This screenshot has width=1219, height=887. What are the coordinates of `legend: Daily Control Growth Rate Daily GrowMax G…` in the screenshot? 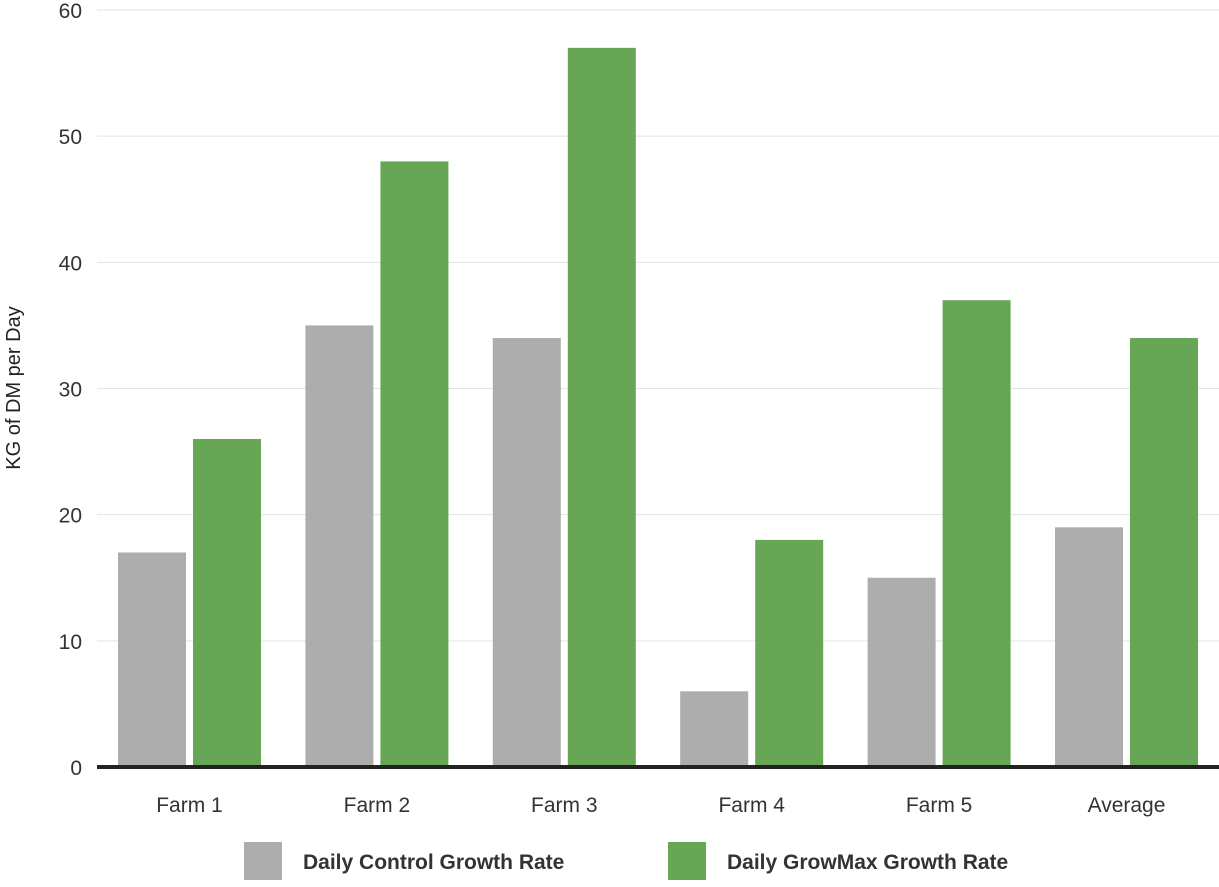 It's located at (626, 861).